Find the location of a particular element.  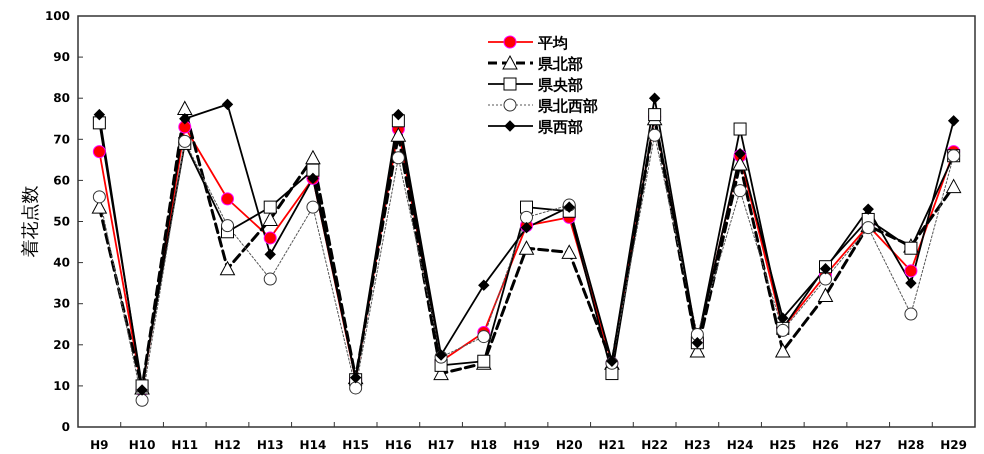

x-tick-label: H13 is located at coordinates (270, 445).